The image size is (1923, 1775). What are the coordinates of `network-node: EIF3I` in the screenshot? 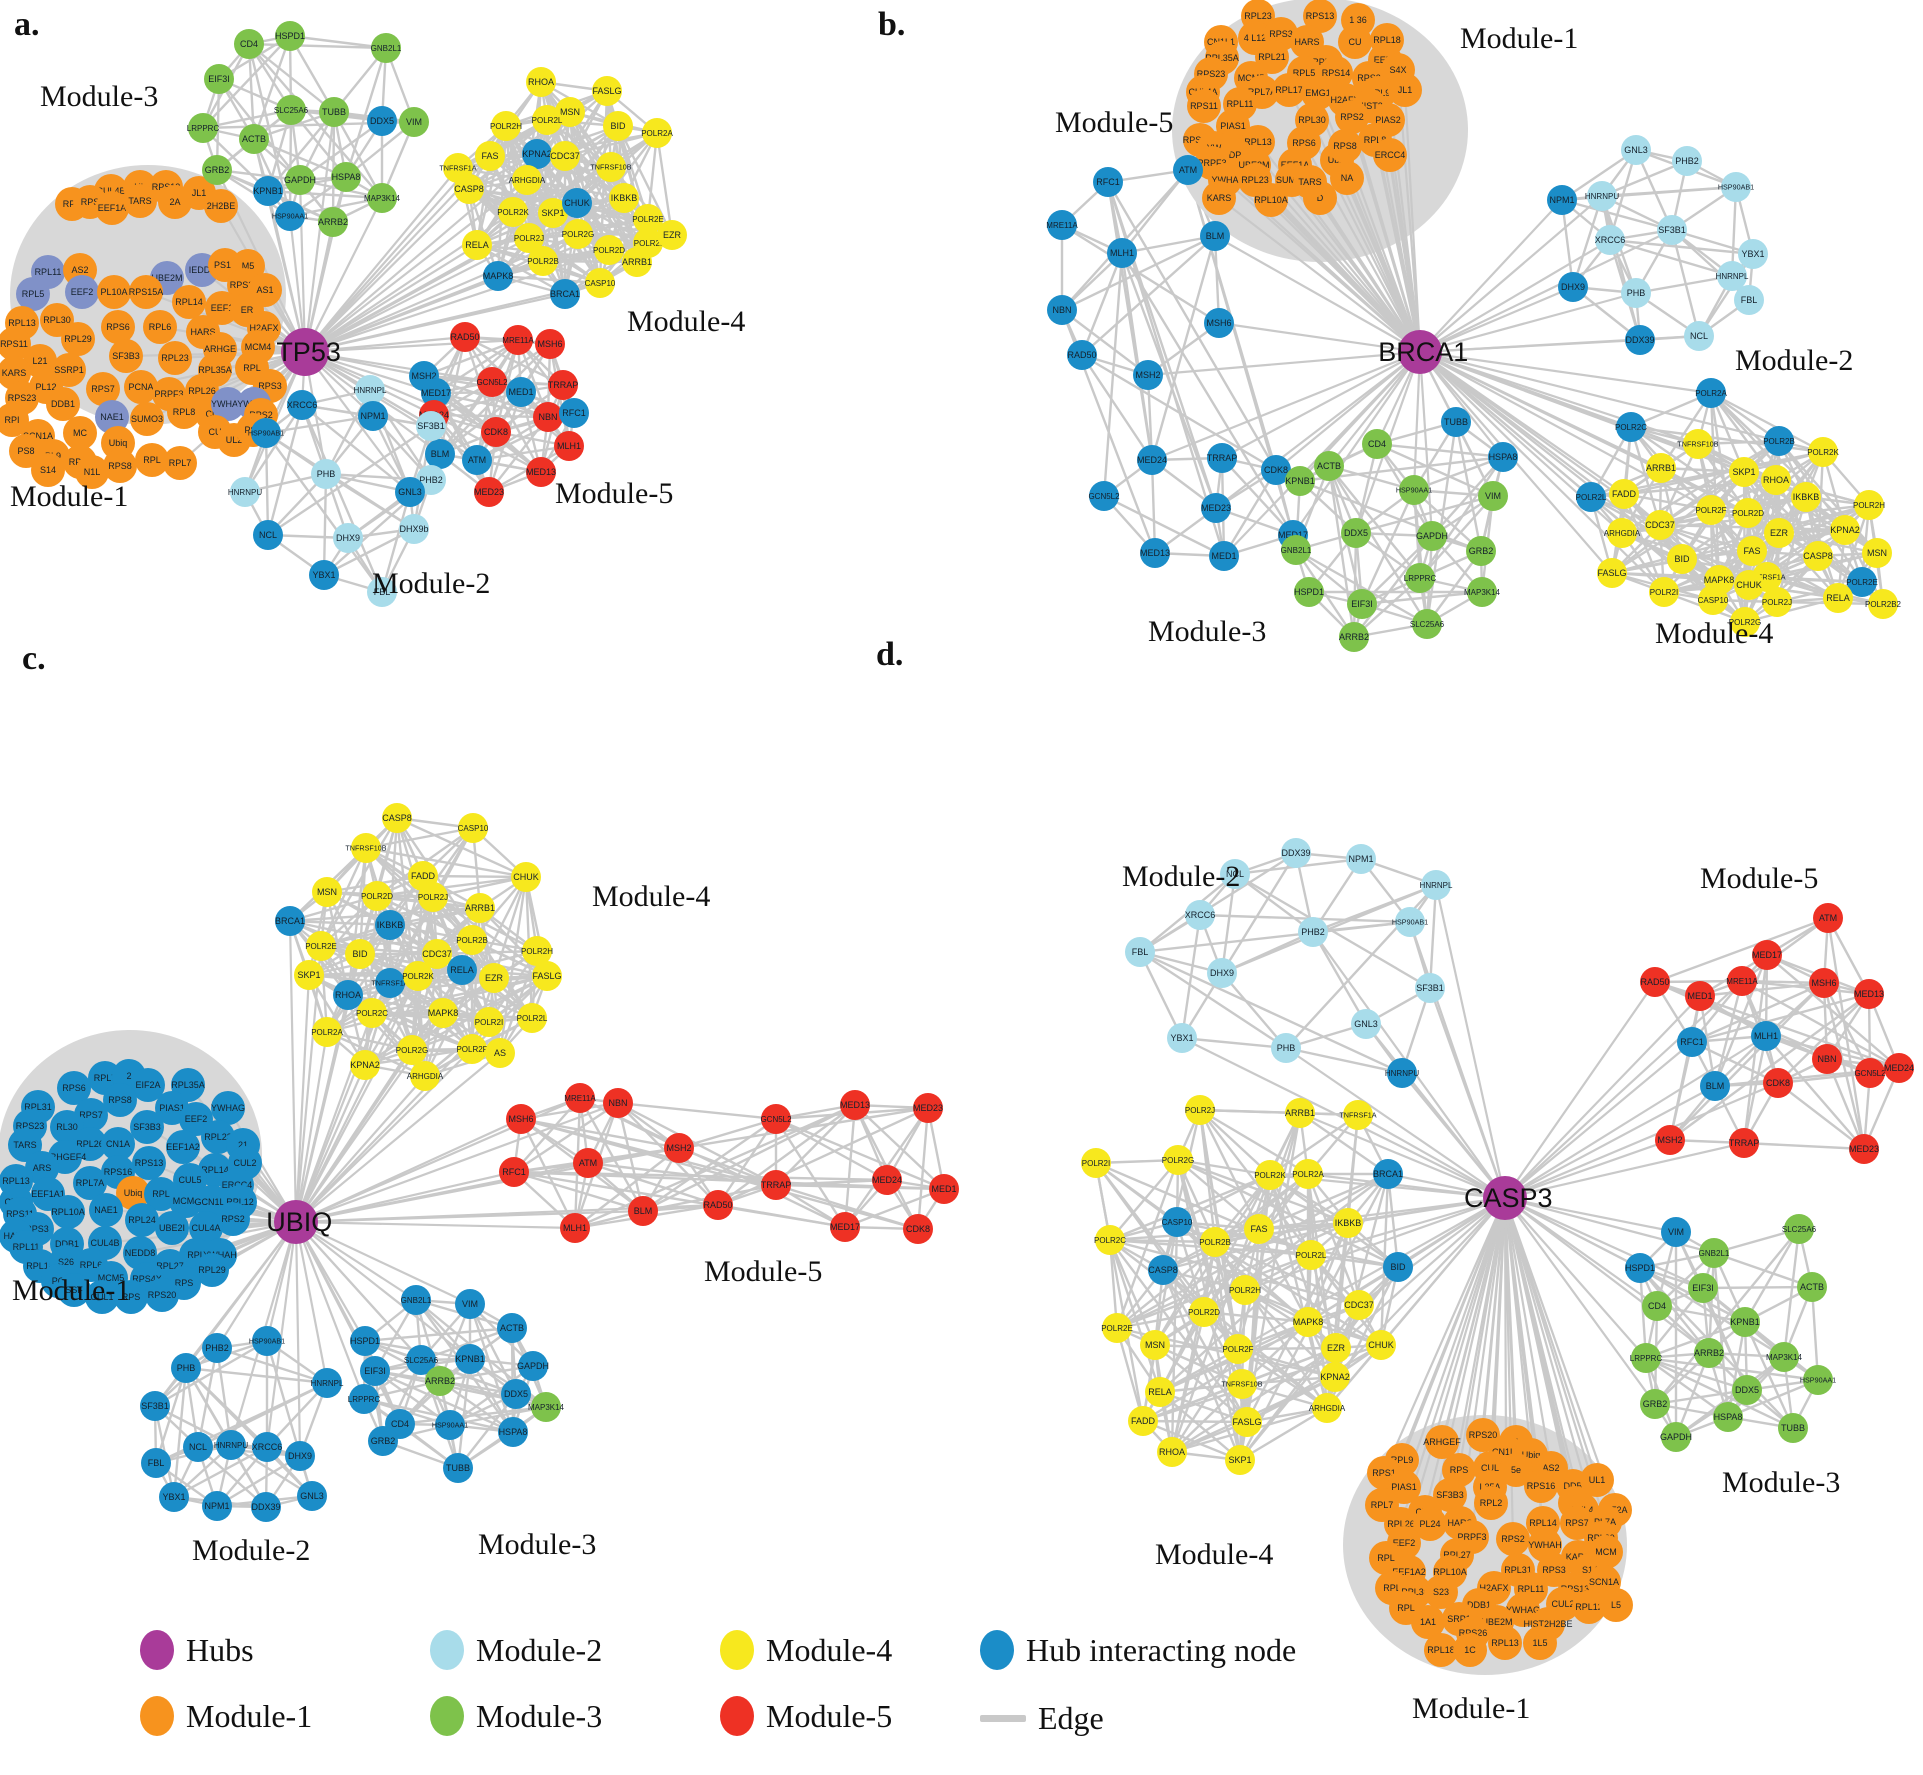 It's located at (1362, 604).